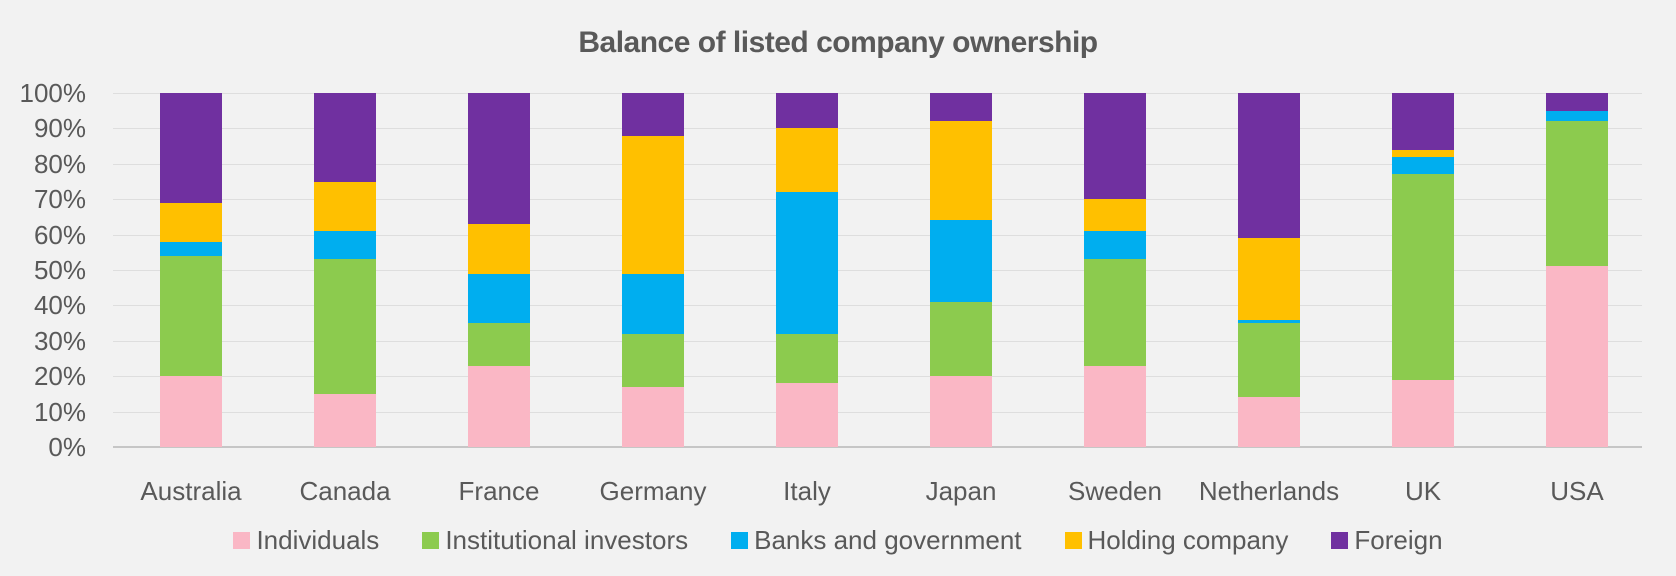 This screenshot has width=1676, height=576. What do you see at coordinates (499, 159) in the screenshot?
I see `bar-segment-france-foreign` at bounding box center [499, 159].